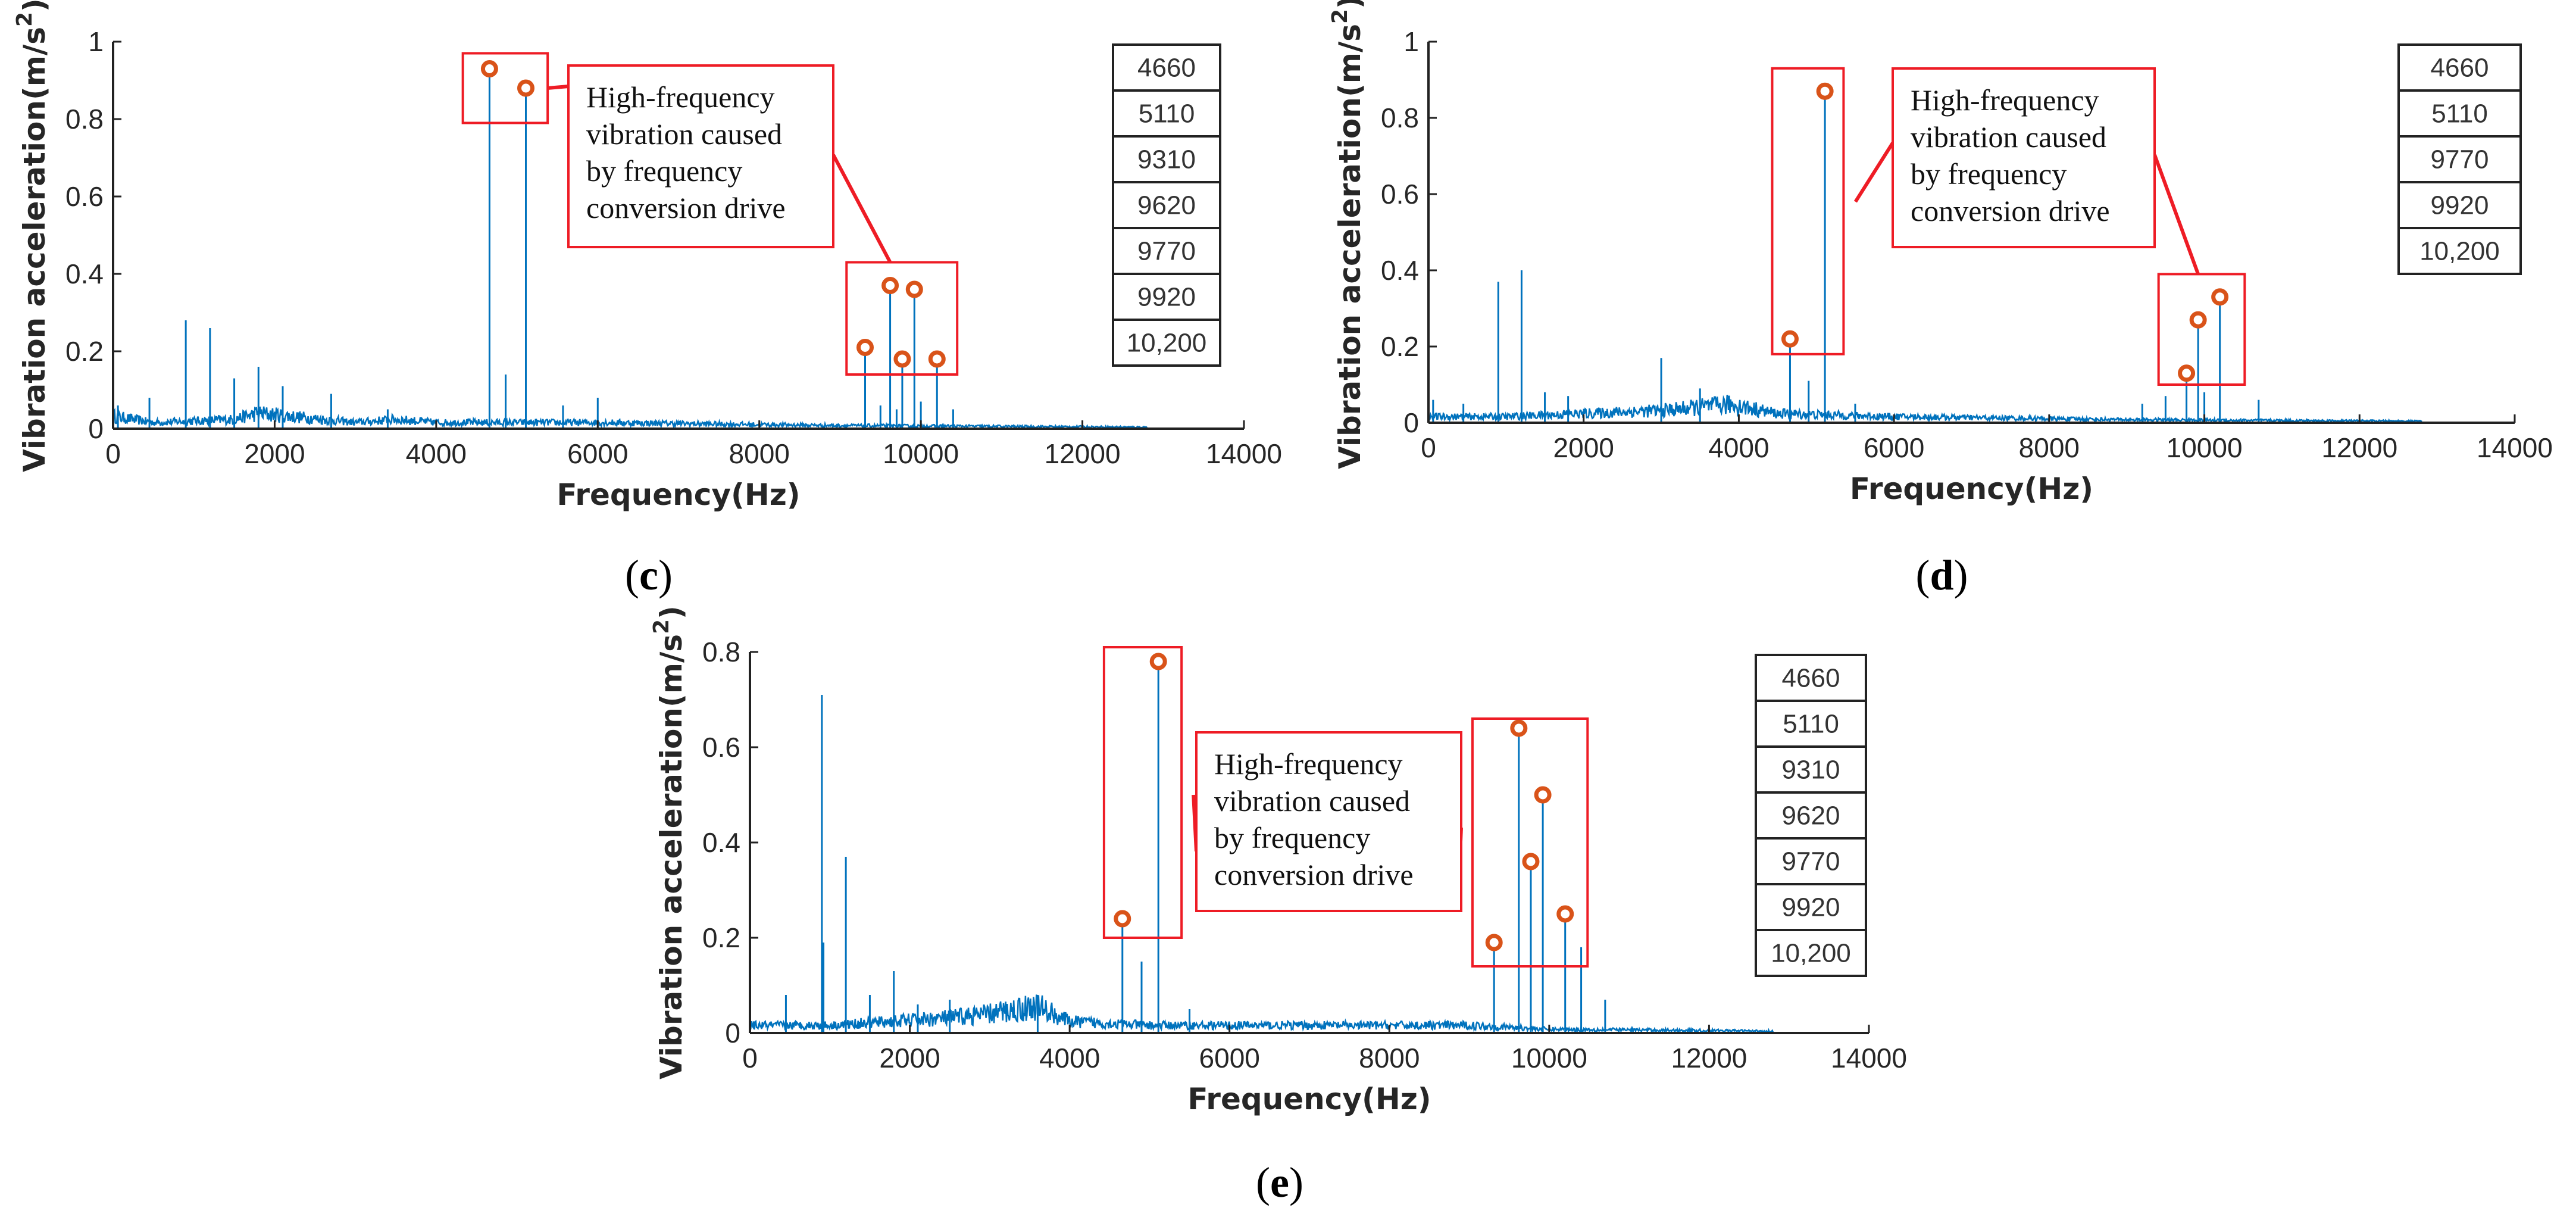 This screenshot has height=1217, width=2576. I want to click on panel-label: (d), so click(1941, 575).